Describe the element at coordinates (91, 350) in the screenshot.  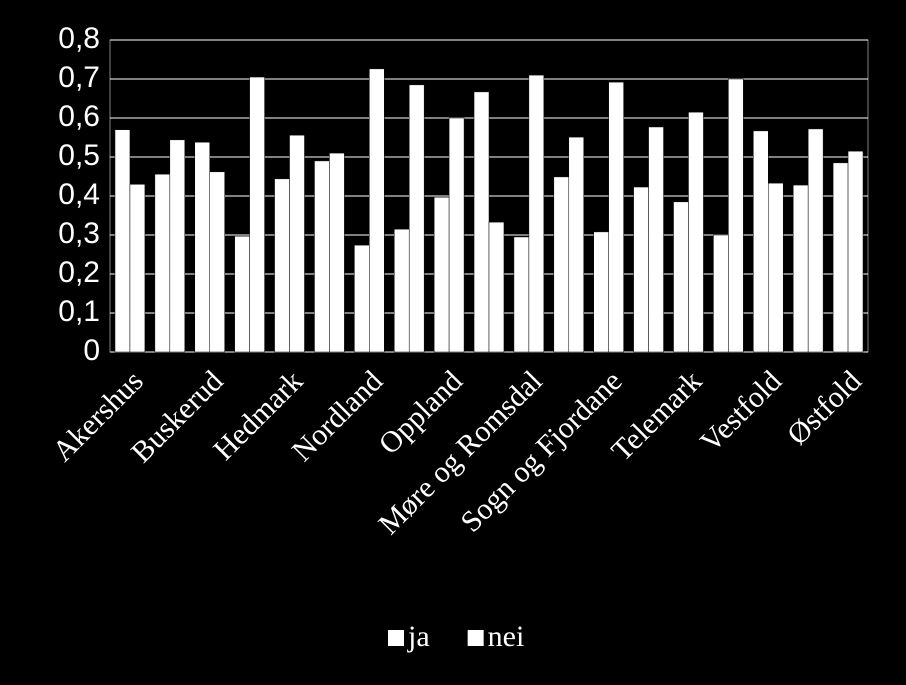
I see `y-tick-label: 0` at that location.